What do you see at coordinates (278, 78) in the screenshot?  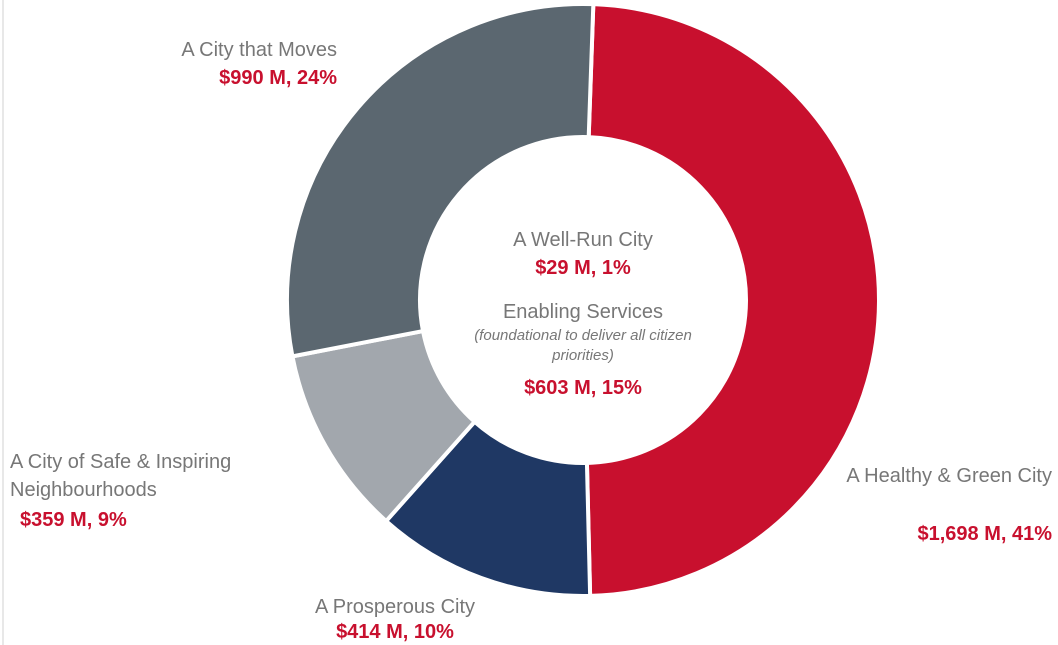 I see `value-label: $990 M, 24%` at bounding box center [278, 78].